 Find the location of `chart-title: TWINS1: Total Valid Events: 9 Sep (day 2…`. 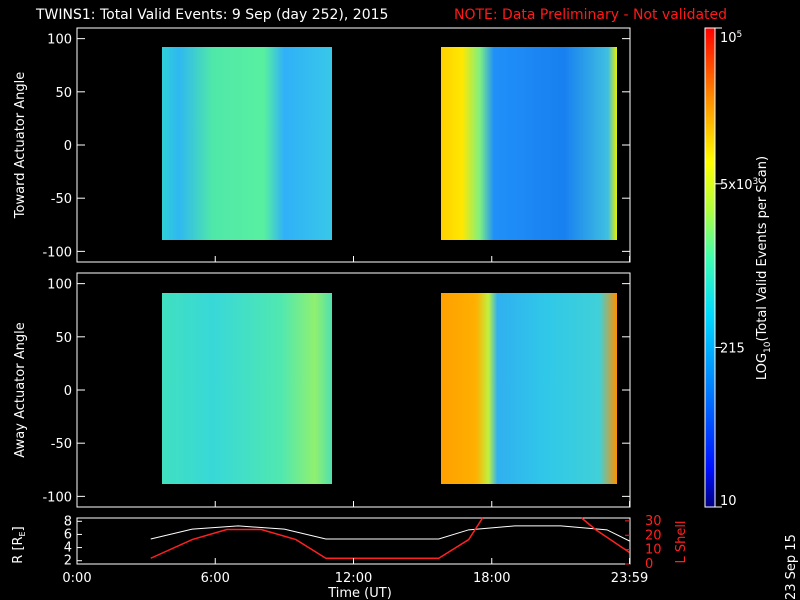

chart-title: TWINS1: Total Valid Events: 9 Sep (day 2… is located at coordinates (212, 15).